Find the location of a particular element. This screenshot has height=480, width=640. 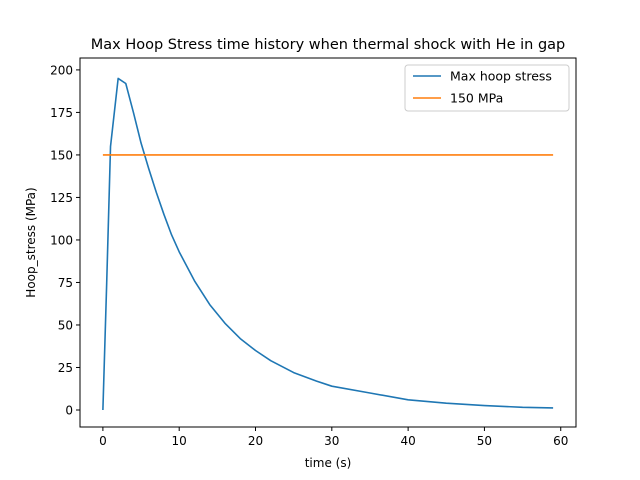

x-tick-label: 20 is located at coordinates (255, 441).